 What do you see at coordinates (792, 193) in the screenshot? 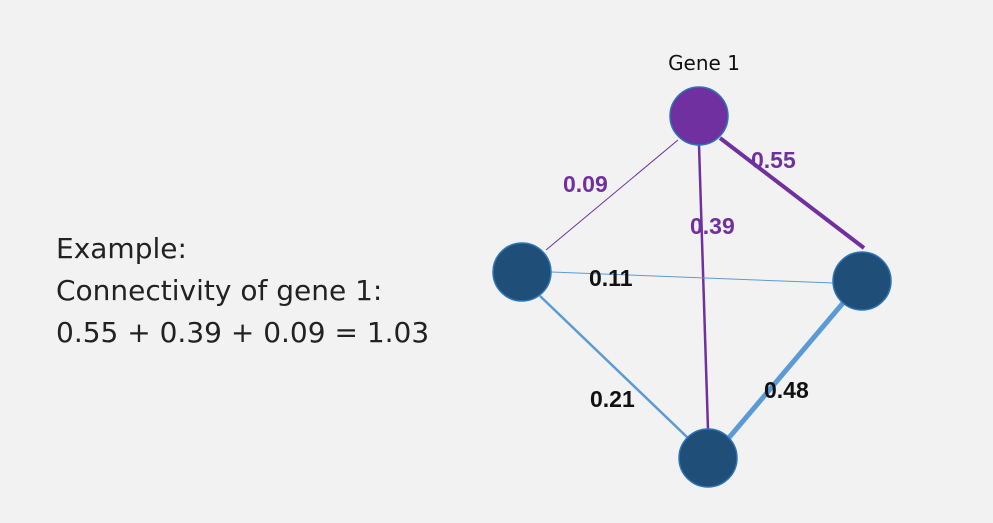
I see `edge-gene1-right` at bounding box center [792, 193].